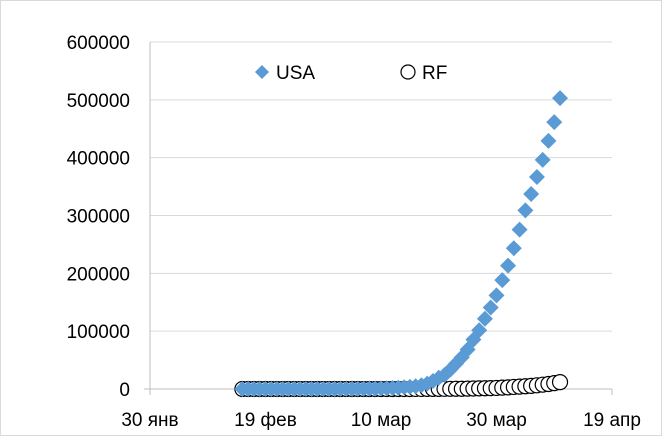  I want to click on y-tick-label: 400000, so click(98, 159).